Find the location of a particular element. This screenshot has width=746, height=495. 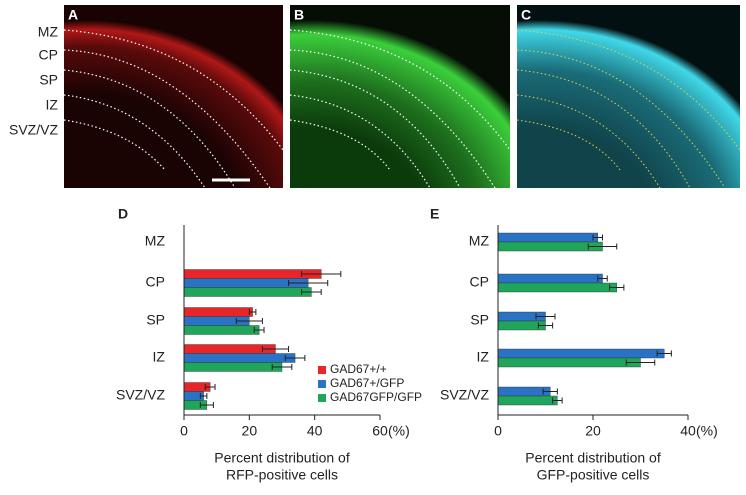

legend-label: GAD67+/+ is located at coordinates (358, 369).